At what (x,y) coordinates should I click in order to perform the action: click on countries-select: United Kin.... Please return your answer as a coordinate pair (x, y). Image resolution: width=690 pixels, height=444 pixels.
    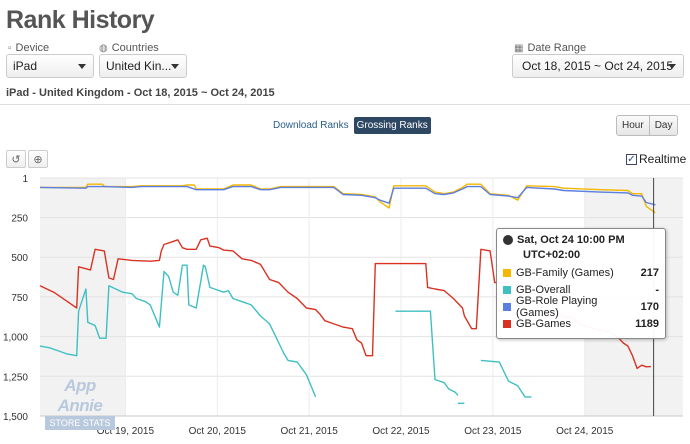
    Looking at the image, I should click on (143, 66).